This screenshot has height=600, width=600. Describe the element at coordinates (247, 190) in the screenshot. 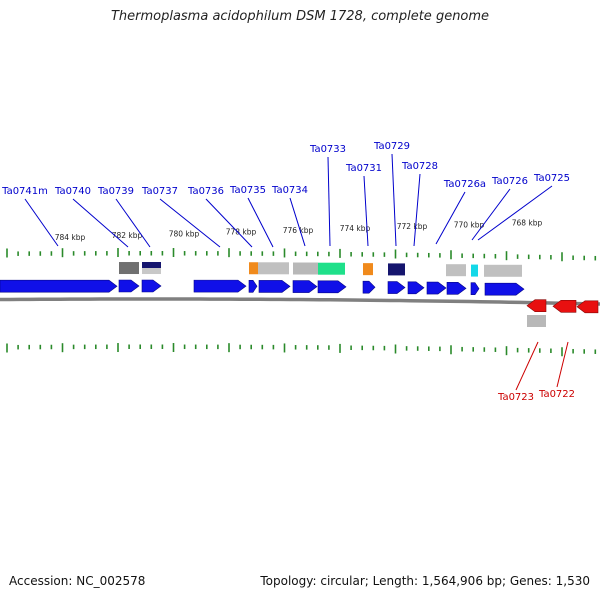

I see `gene-label: Ta0735` at that location.